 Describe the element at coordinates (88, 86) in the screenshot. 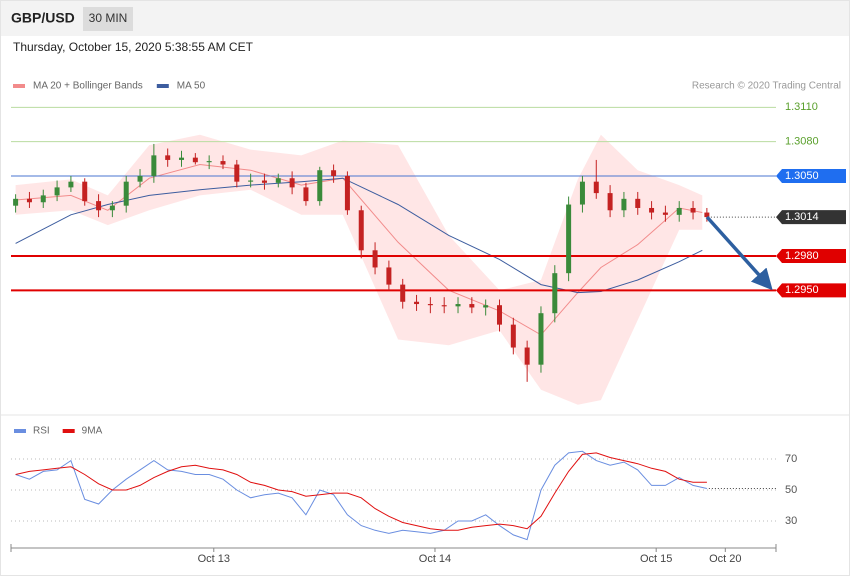

I see `legend-label: MA 20 + Bollinger Bands` at that location.